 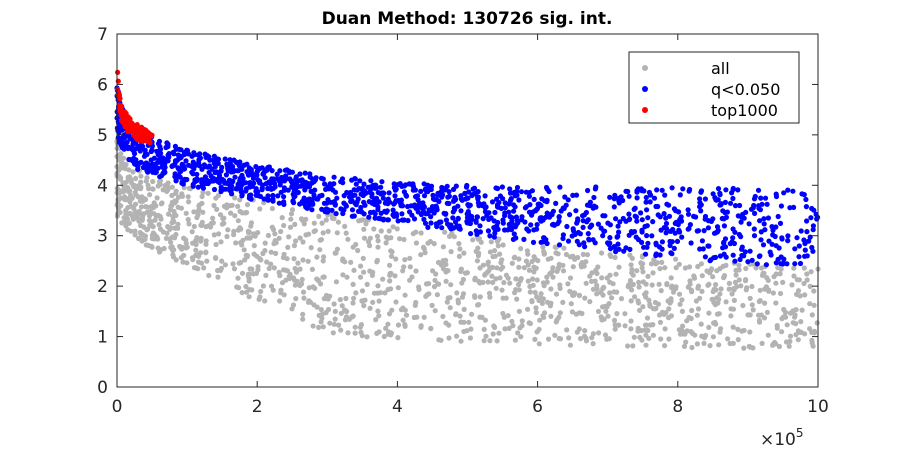 I want to click on y-tick-label: 6, so click(x=102, y=85).